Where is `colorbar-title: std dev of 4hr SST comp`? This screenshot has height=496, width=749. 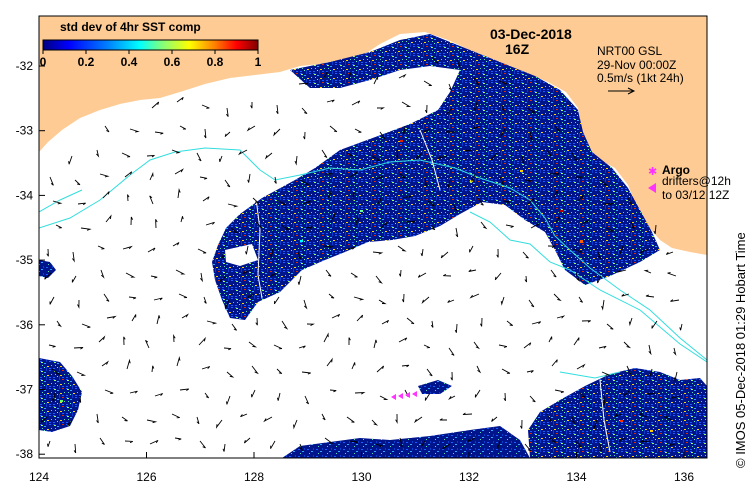
colorbar-title: std dev of 4hr SST comp is located at coordinates (130, 27).